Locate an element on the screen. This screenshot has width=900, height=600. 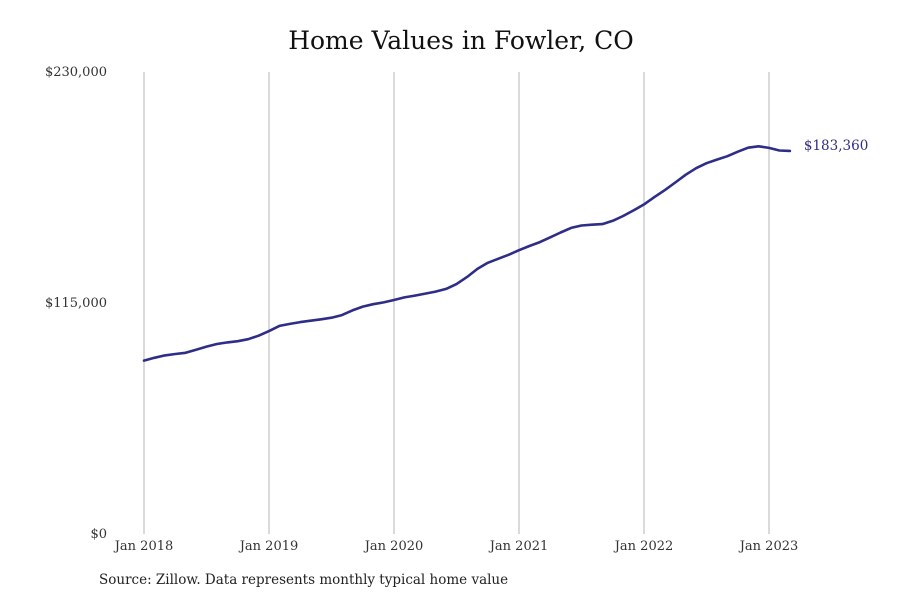
y-tick-label: $115,000 is located at coordinates (76, 303).